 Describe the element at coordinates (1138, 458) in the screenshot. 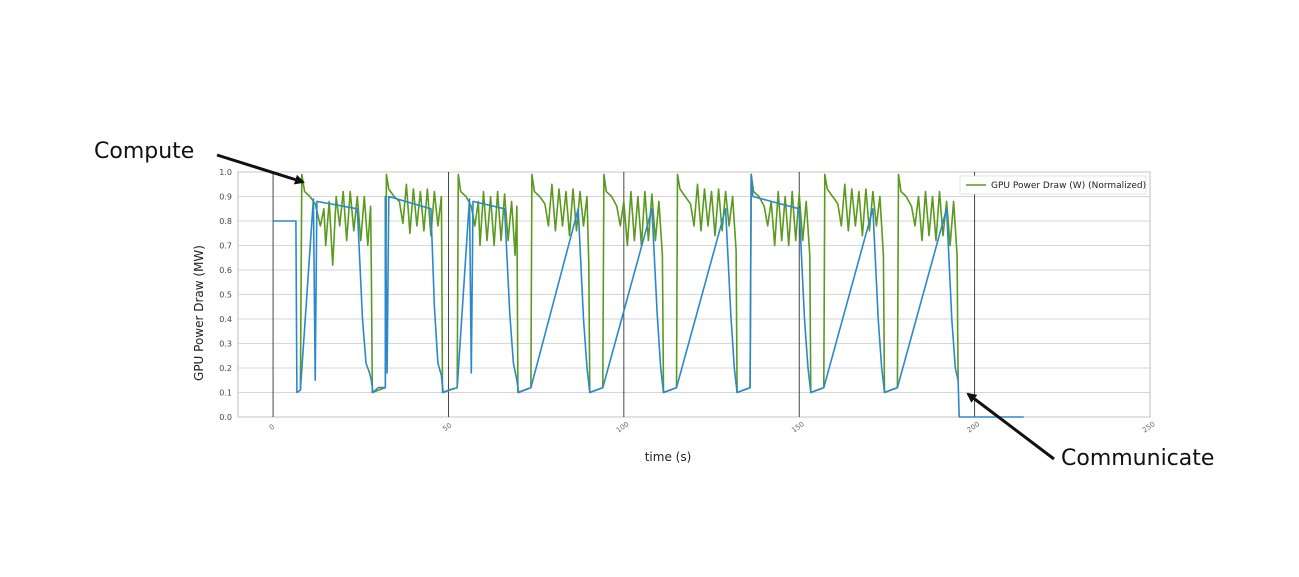

I see `communicate-annotation: Communicate` at that location.